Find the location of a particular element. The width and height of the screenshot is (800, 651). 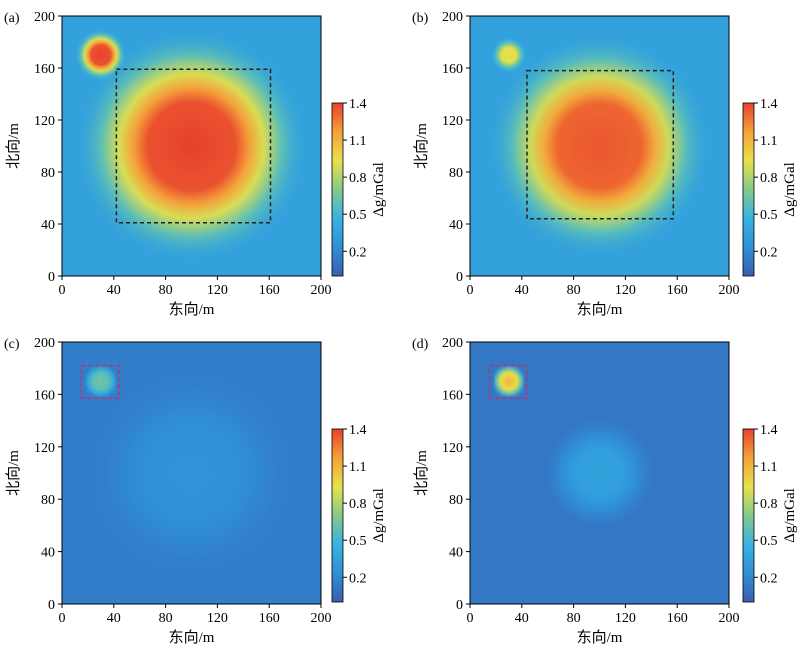

panel-label: (b) is located at coordinates (420, 18).